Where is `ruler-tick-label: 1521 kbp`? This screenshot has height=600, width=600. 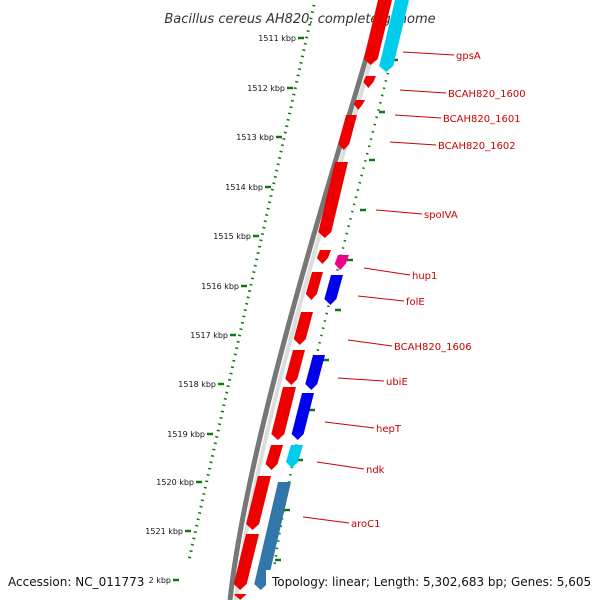
ruler-tick-label: 1521 kbp is located at coordinates (164, 531).